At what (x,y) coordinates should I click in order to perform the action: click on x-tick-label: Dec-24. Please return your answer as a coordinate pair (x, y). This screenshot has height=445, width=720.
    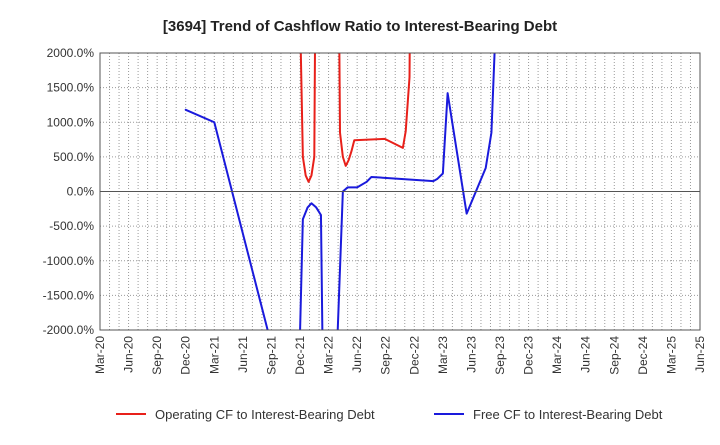
    Looking at the image, I should click on (643, 355).